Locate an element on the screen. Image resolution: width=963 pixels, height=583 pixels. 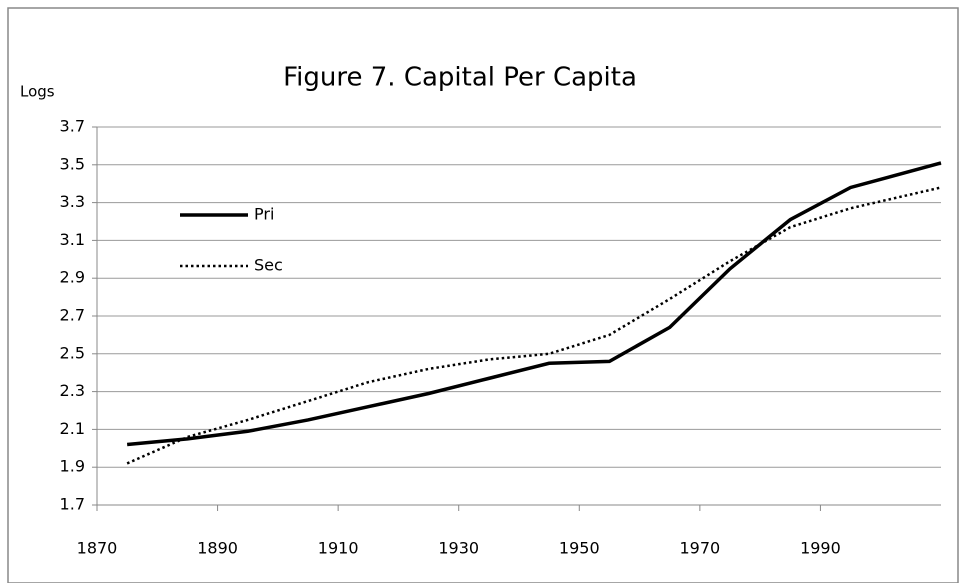
legend-label: Pri is located at coordinates (264, 214).